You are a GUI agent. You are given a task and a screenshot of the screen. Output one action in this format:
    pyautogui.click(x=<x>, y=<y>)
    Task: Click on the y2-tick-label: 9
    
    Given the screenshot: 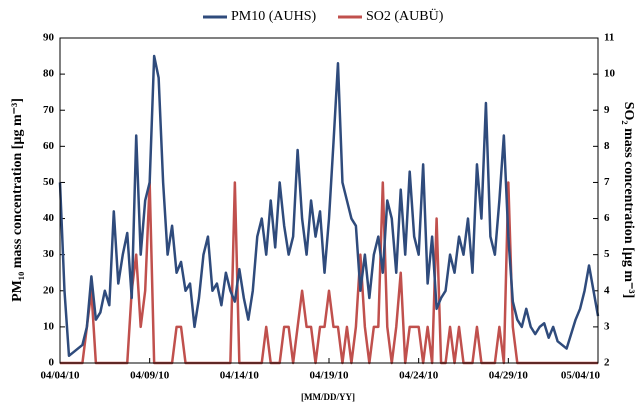 What is the action you would take?
    pyautogui.click(x=607, y=110)
    